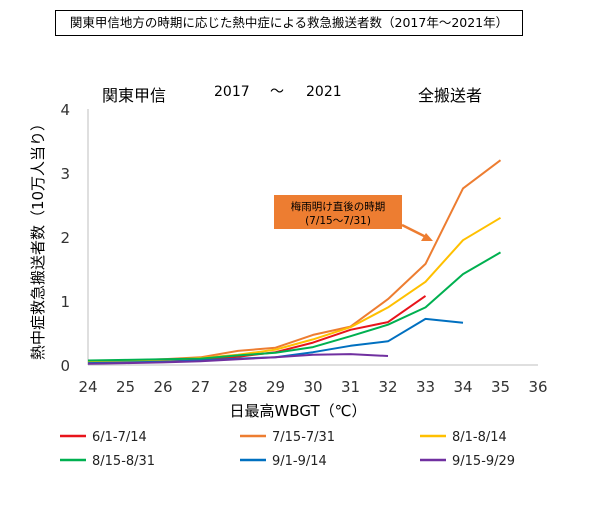 The height and width of the screenshot is (511, 592). I want to click on annotation-arrowhead, so click(427, 237).